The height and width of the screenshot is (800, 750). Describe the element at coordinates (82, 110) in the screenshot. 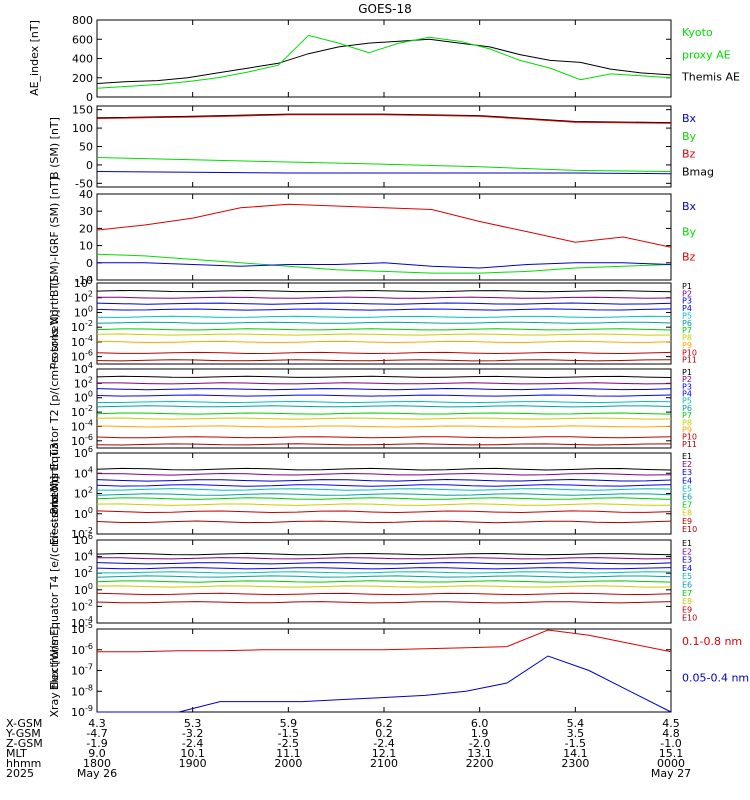

I see `y-tick-label: 150` at that location.